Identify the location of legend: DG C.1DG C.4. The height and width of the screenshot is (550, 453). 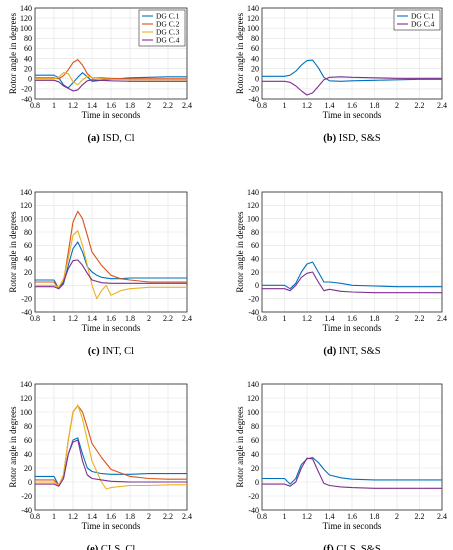
(417, 20).